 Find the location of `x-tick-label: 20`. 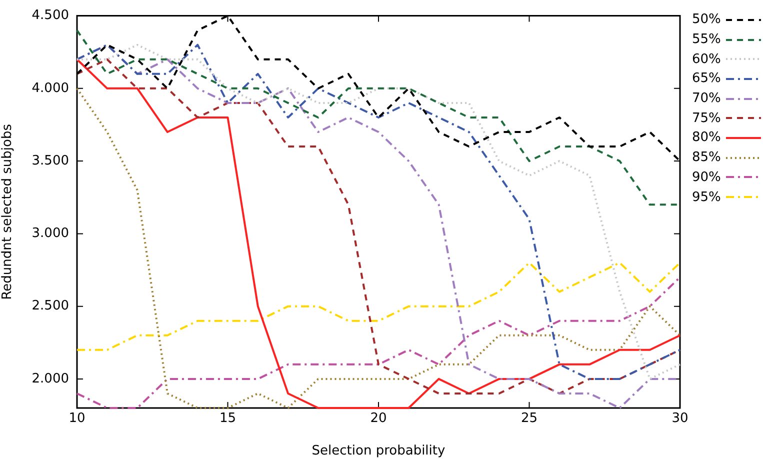

x-tick-label: 20 is located at coordinates (378, 418).